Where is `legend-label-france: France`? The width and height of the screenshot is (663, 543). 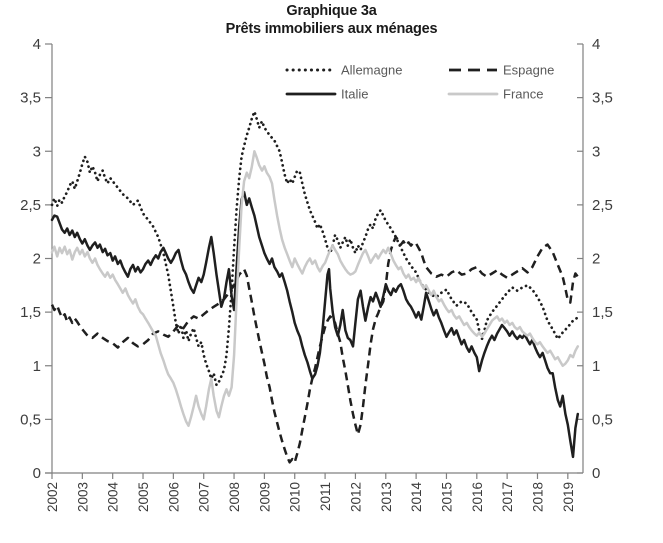
legend-label-france: France is located at coordinates (523, 94).